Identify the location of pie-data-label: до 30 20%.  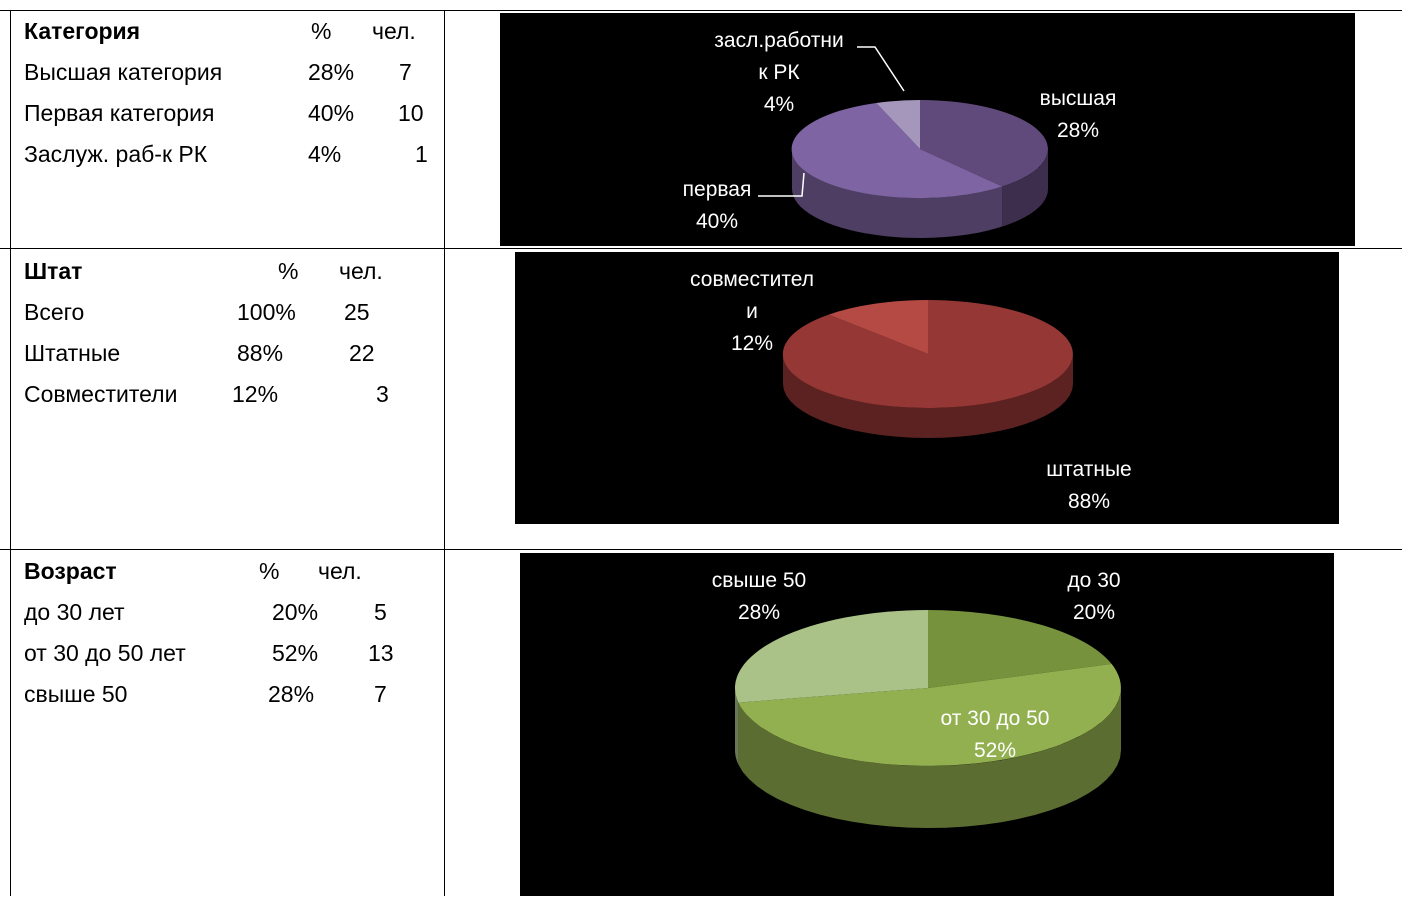
(1093, 596).